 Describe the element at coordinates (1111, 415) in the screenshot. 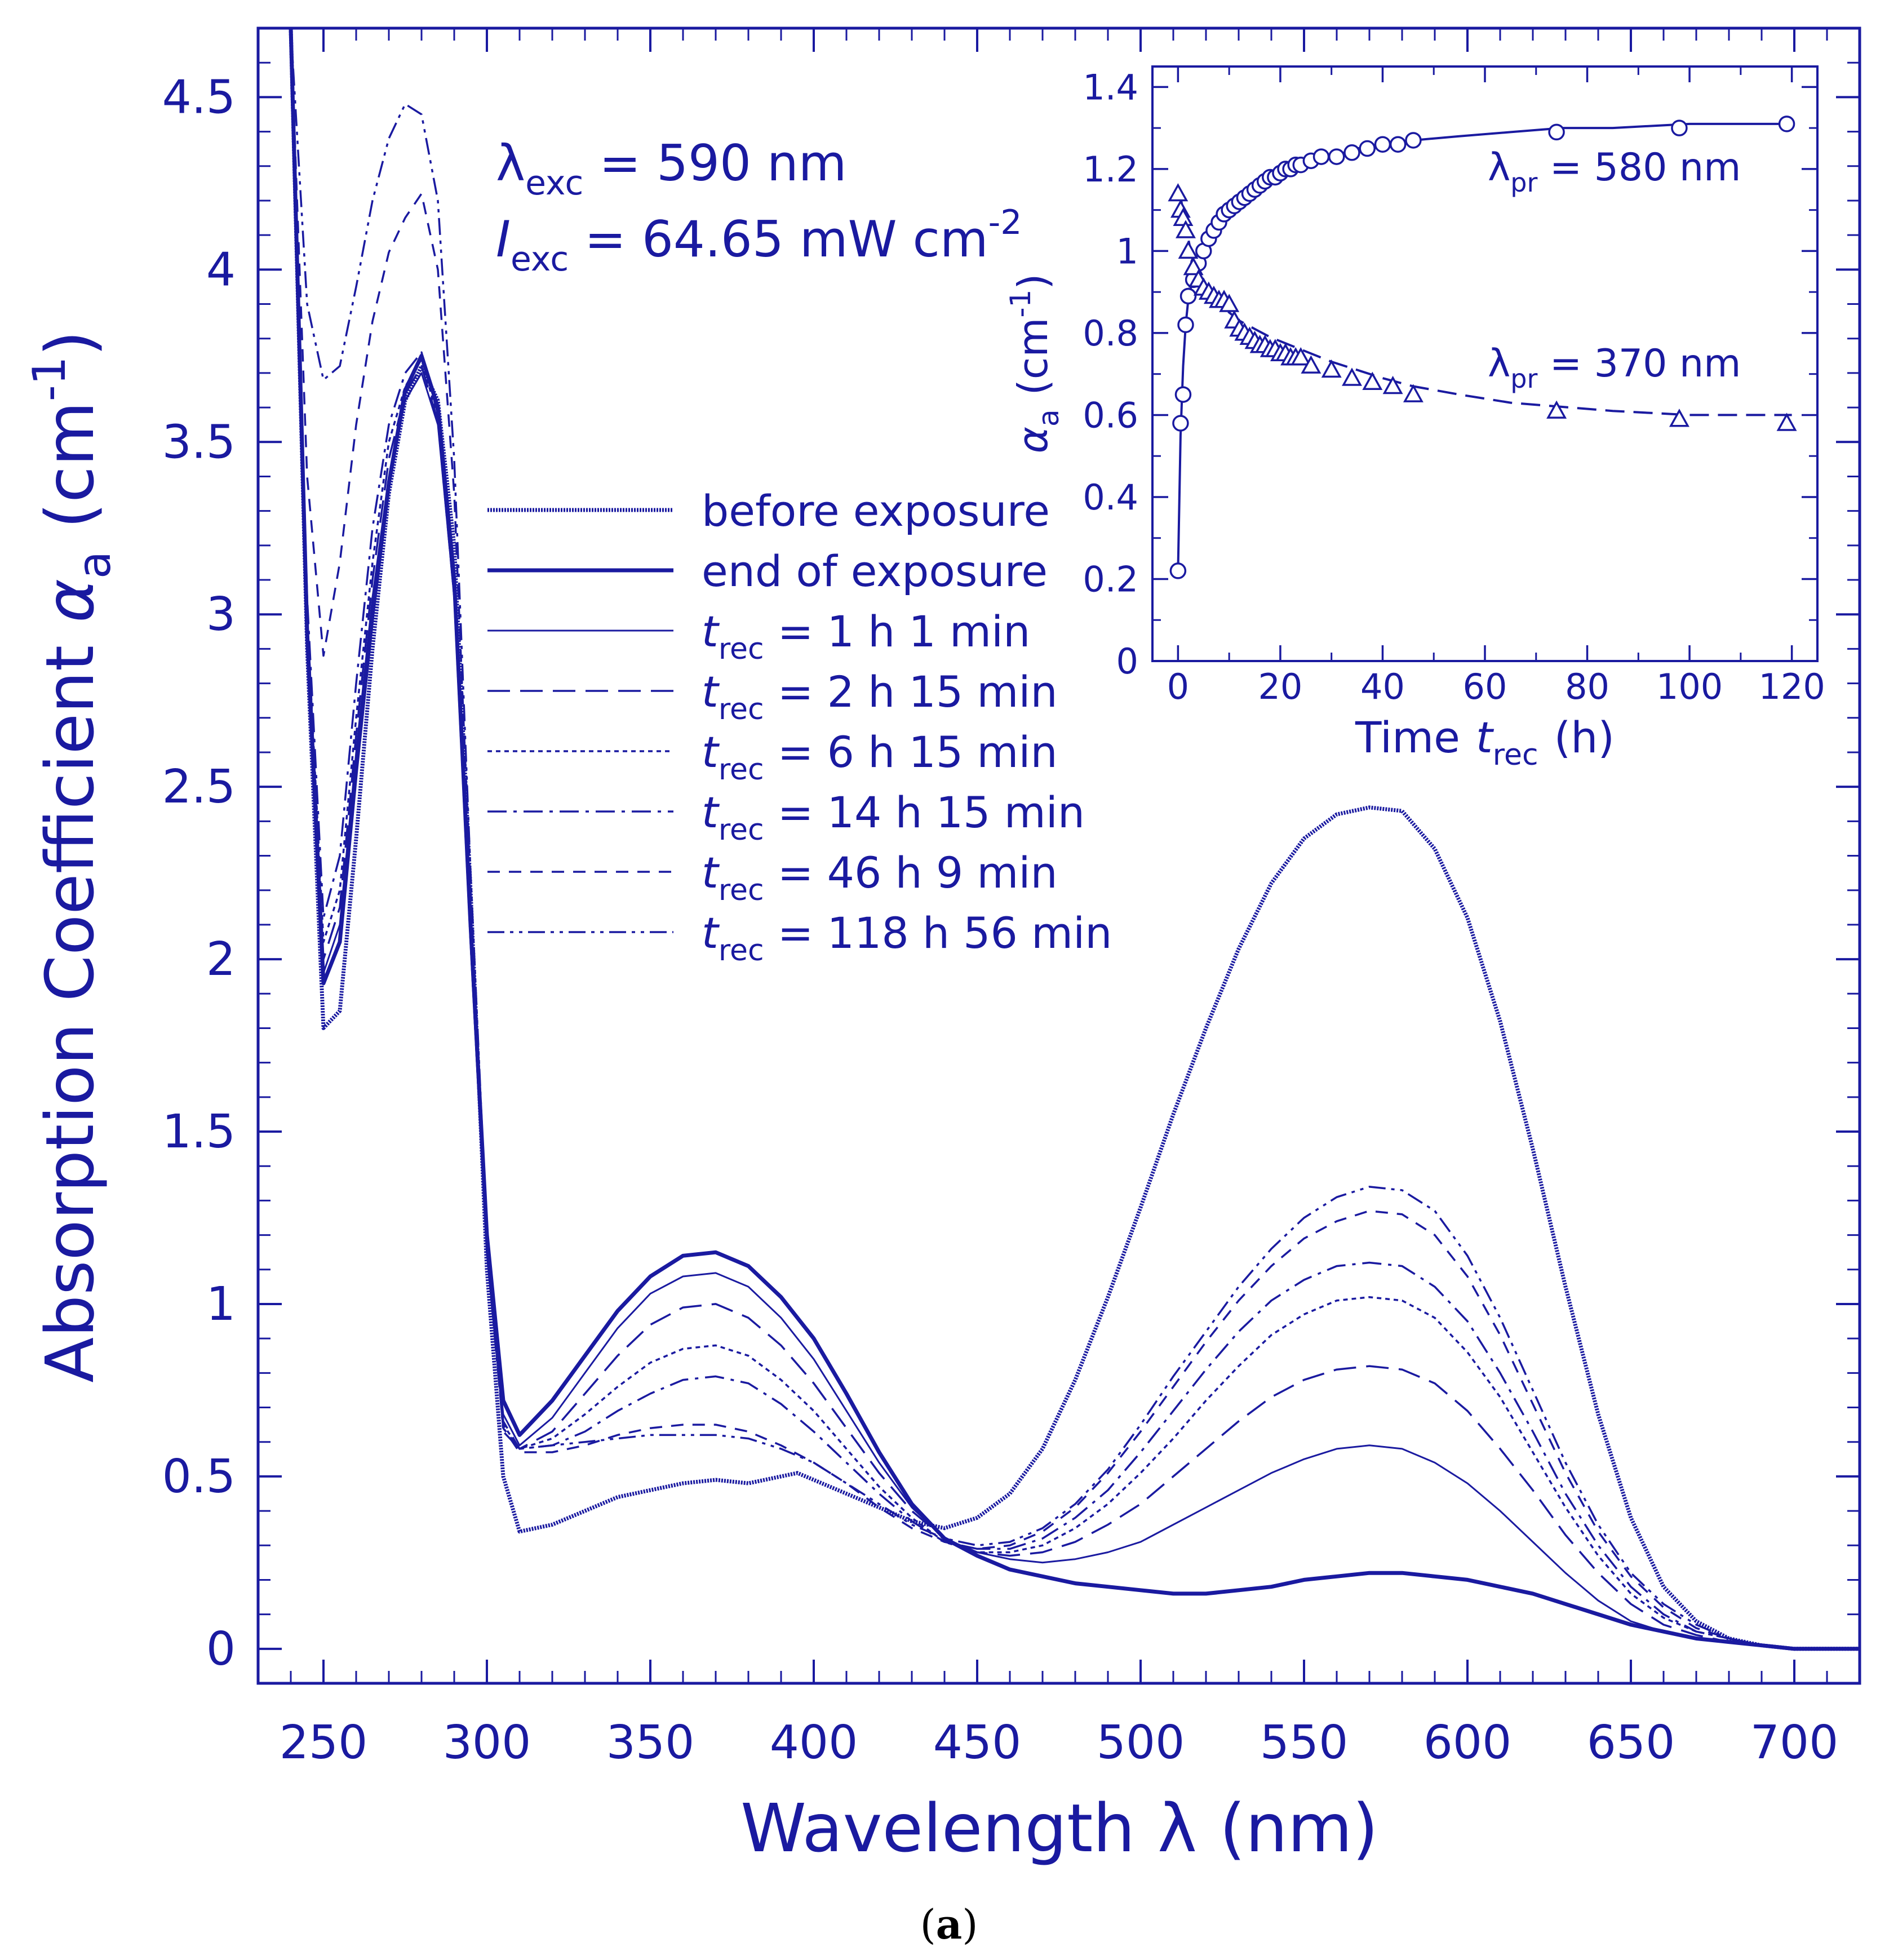

I see `inset-y-tick-label: 0.6` at that location.